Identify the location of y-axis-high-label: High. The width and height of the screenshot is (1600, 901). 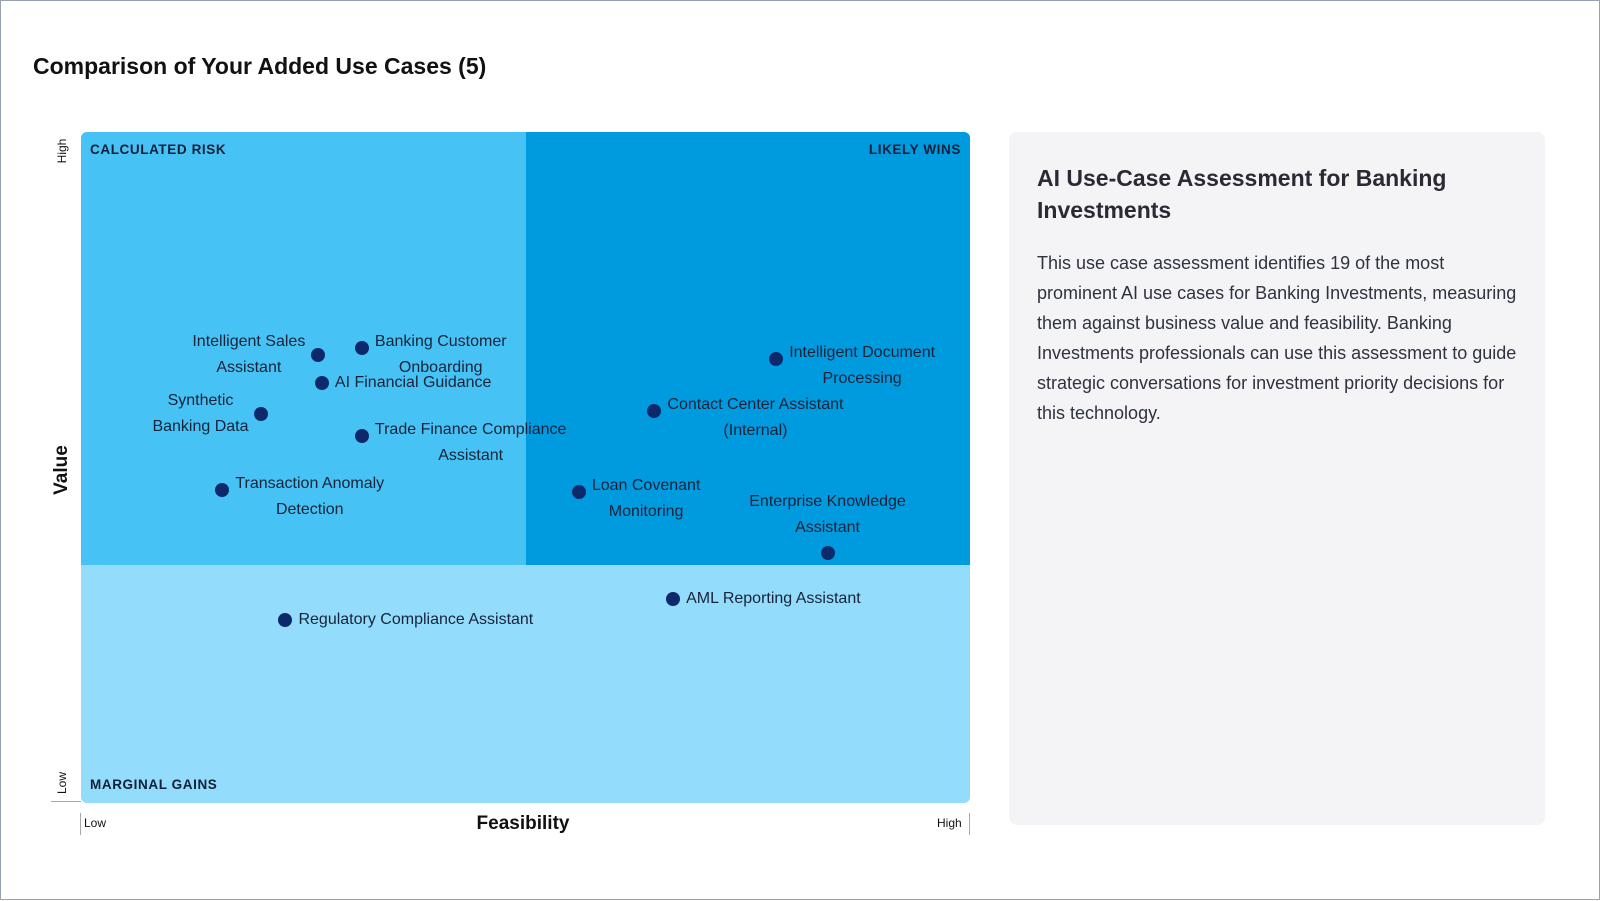
(62, 151).